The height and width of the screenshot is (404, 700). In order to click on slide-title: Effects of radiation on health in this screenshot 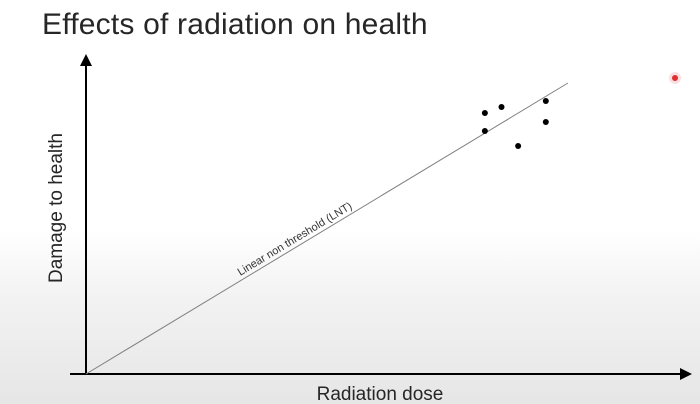, I will do `click(235, 24)`.